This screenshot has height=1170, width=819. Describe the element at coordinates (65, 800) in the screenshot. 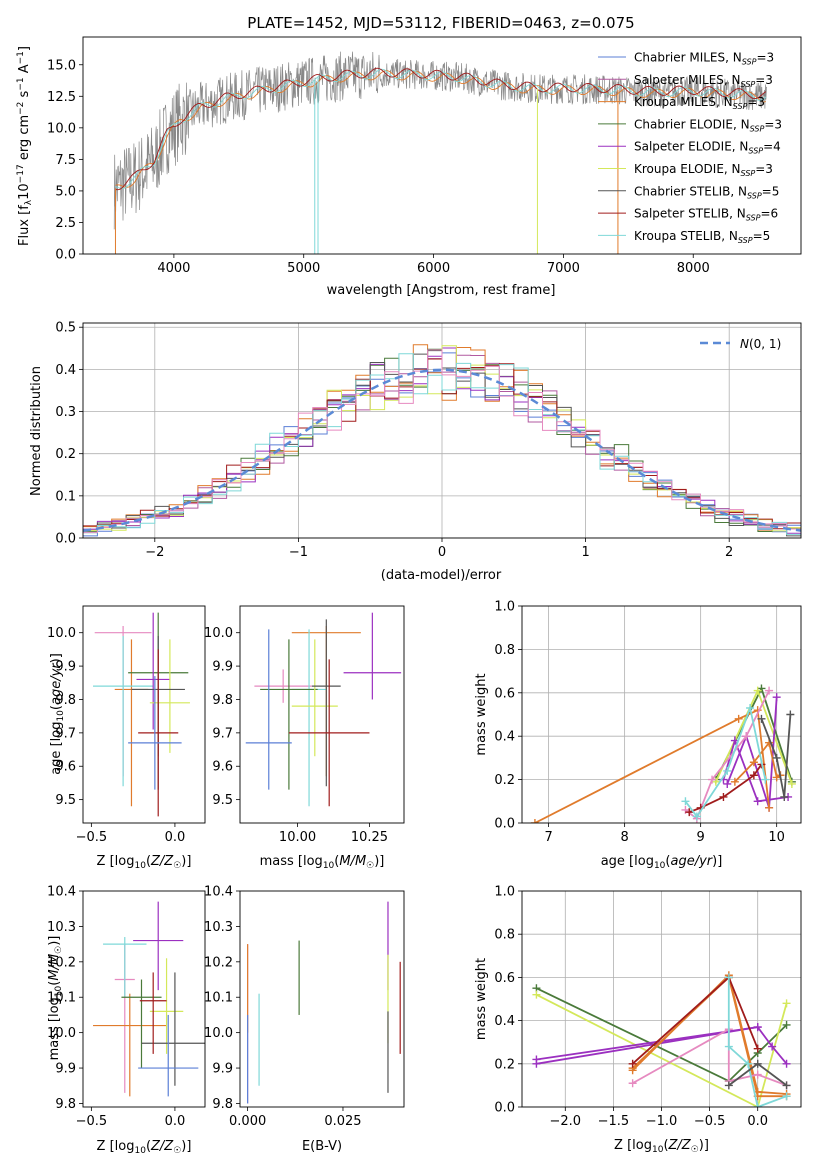

I see `age_vs_Z-ytick-label: 9.5` at that location.